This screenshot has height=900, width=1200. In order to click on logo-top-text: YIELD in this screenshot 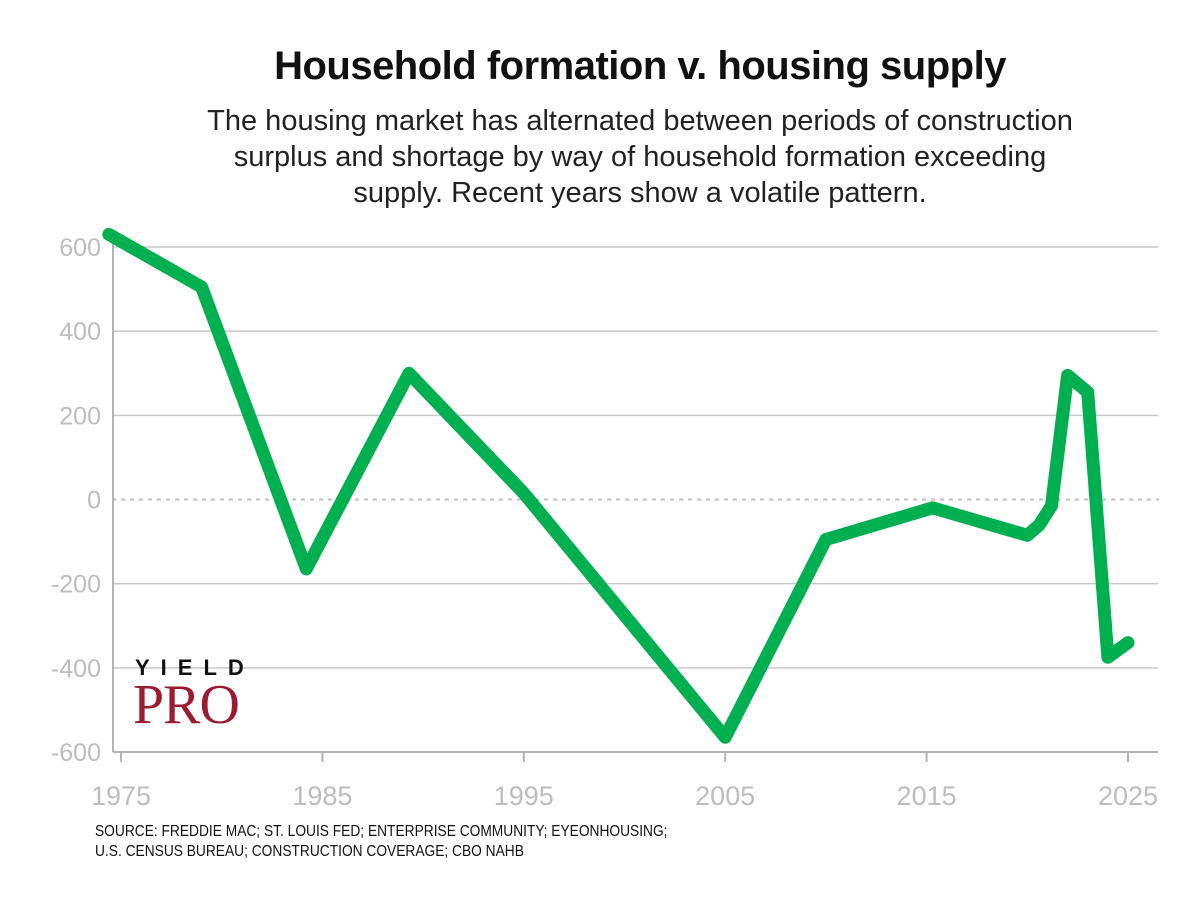, I will do `click(195, 667)`.